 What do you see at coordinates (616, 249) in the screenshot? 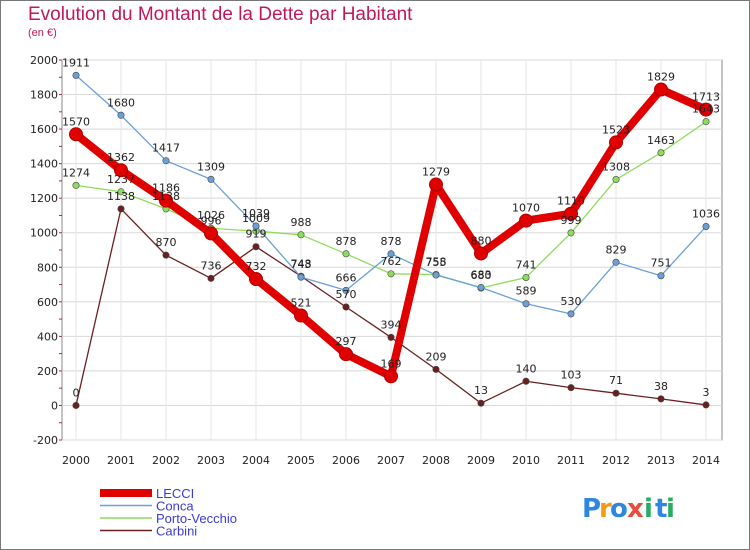
I see `data-label-conca: 829` at bounding box center [616, 249].